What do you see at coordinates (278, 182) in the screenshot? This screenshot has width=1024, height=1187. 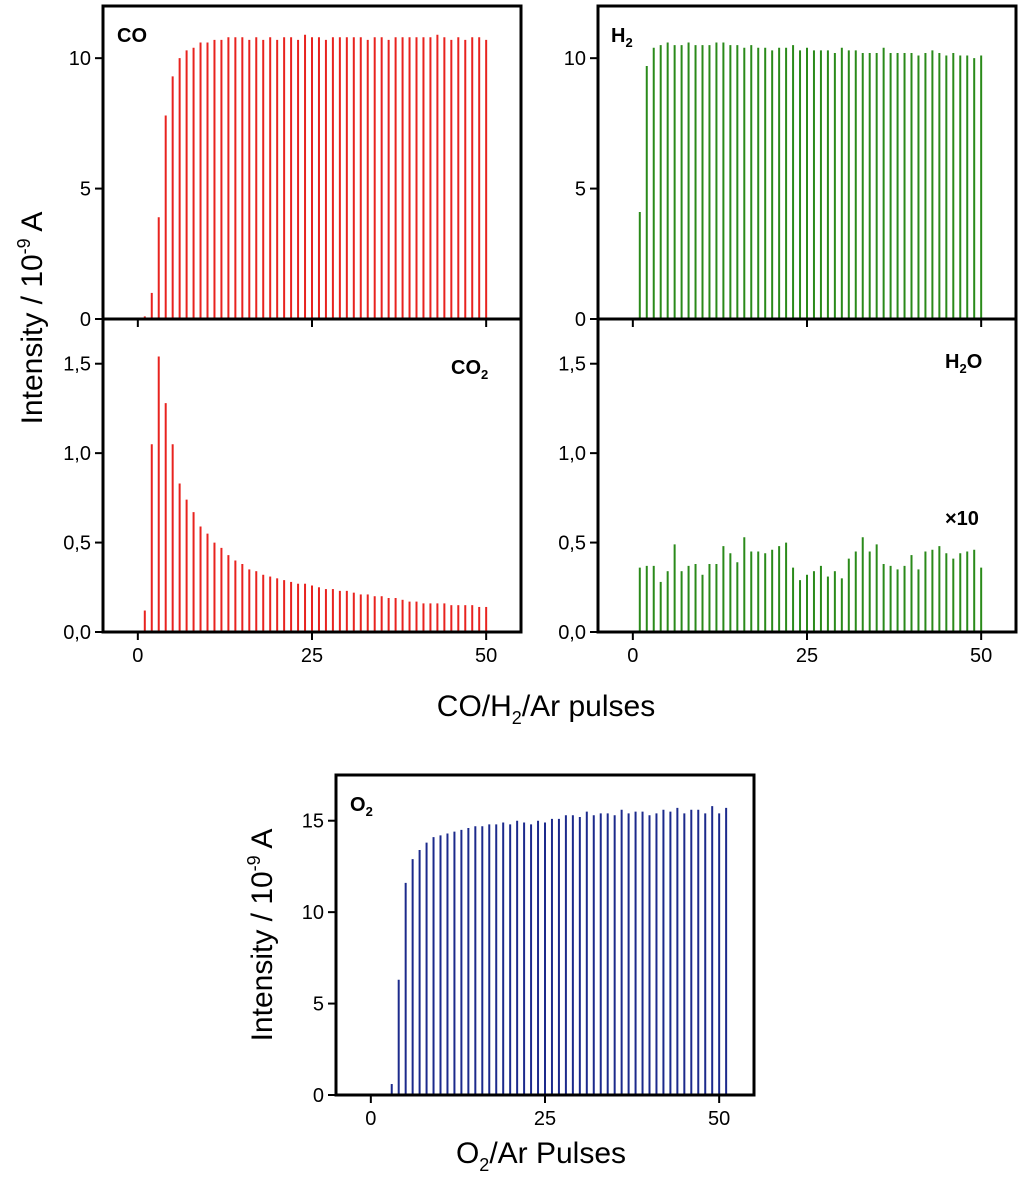 I see `chart-co: 0 5 10` at bounding box center [278, 182].